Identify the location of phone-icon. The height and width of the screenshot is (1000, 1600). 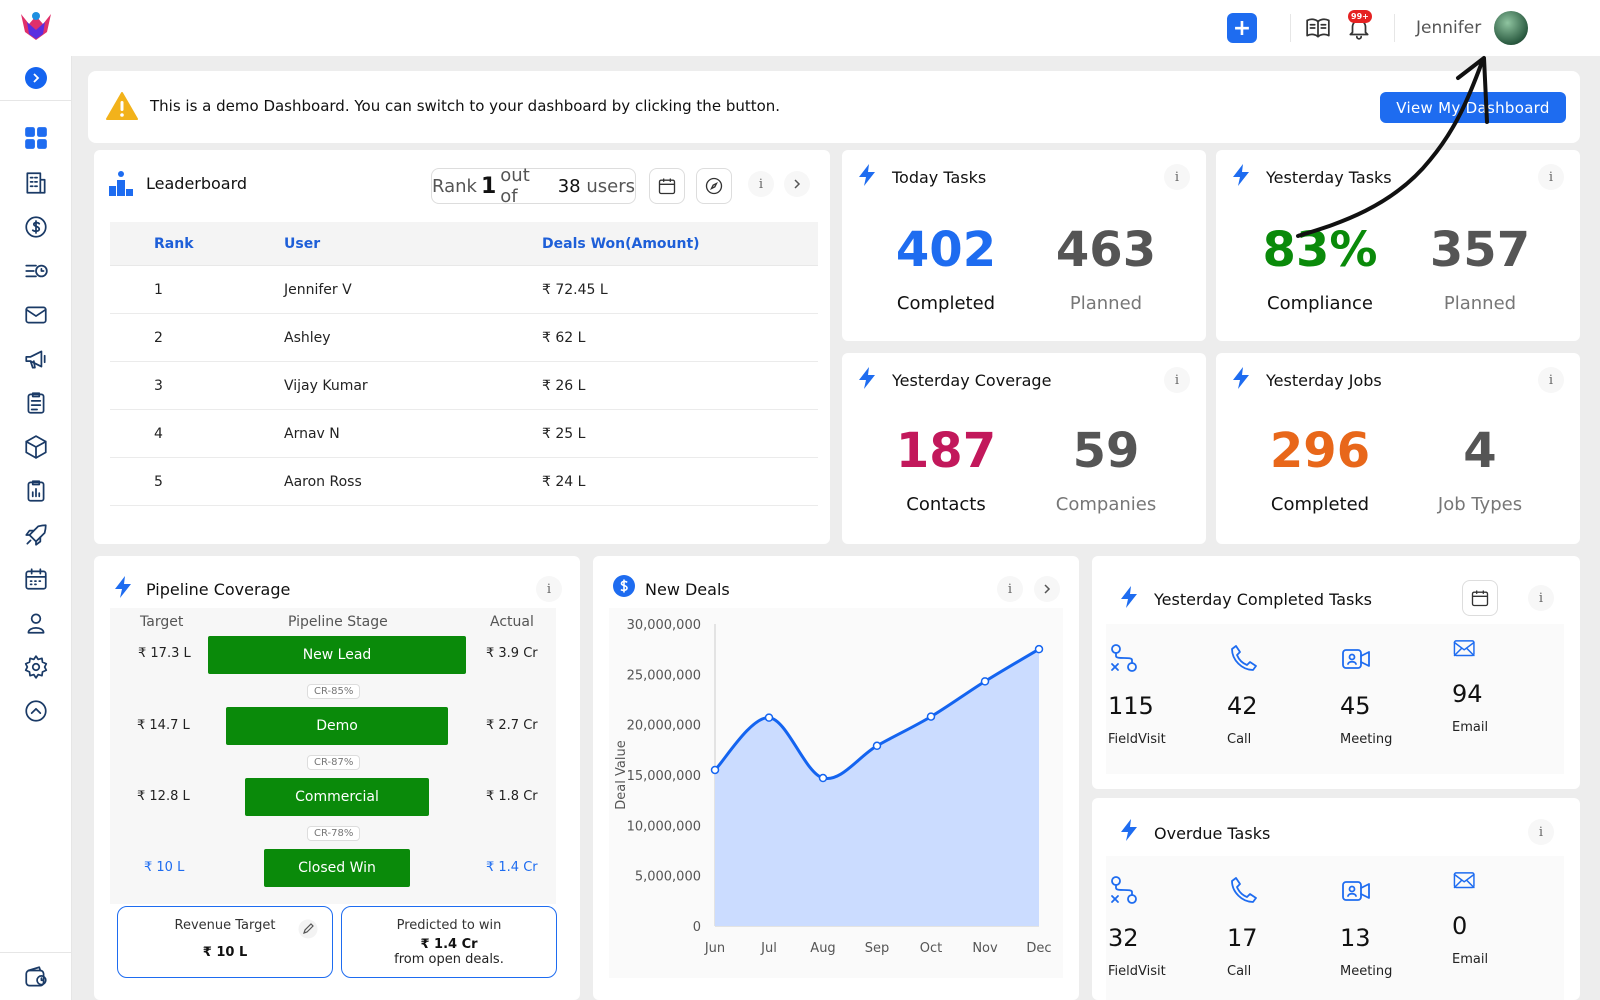
(1244, 658).